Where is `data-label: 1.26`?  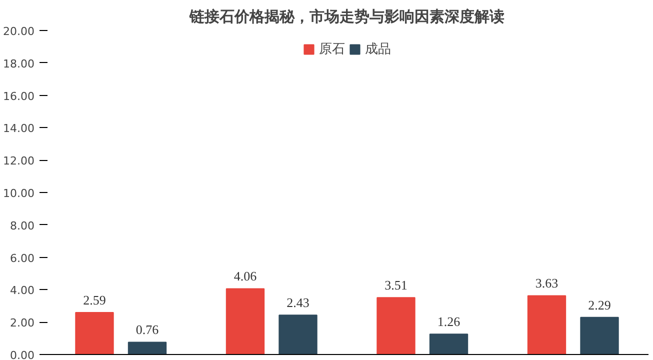 data-label: 1.26 is located at coordinates (449, 322).